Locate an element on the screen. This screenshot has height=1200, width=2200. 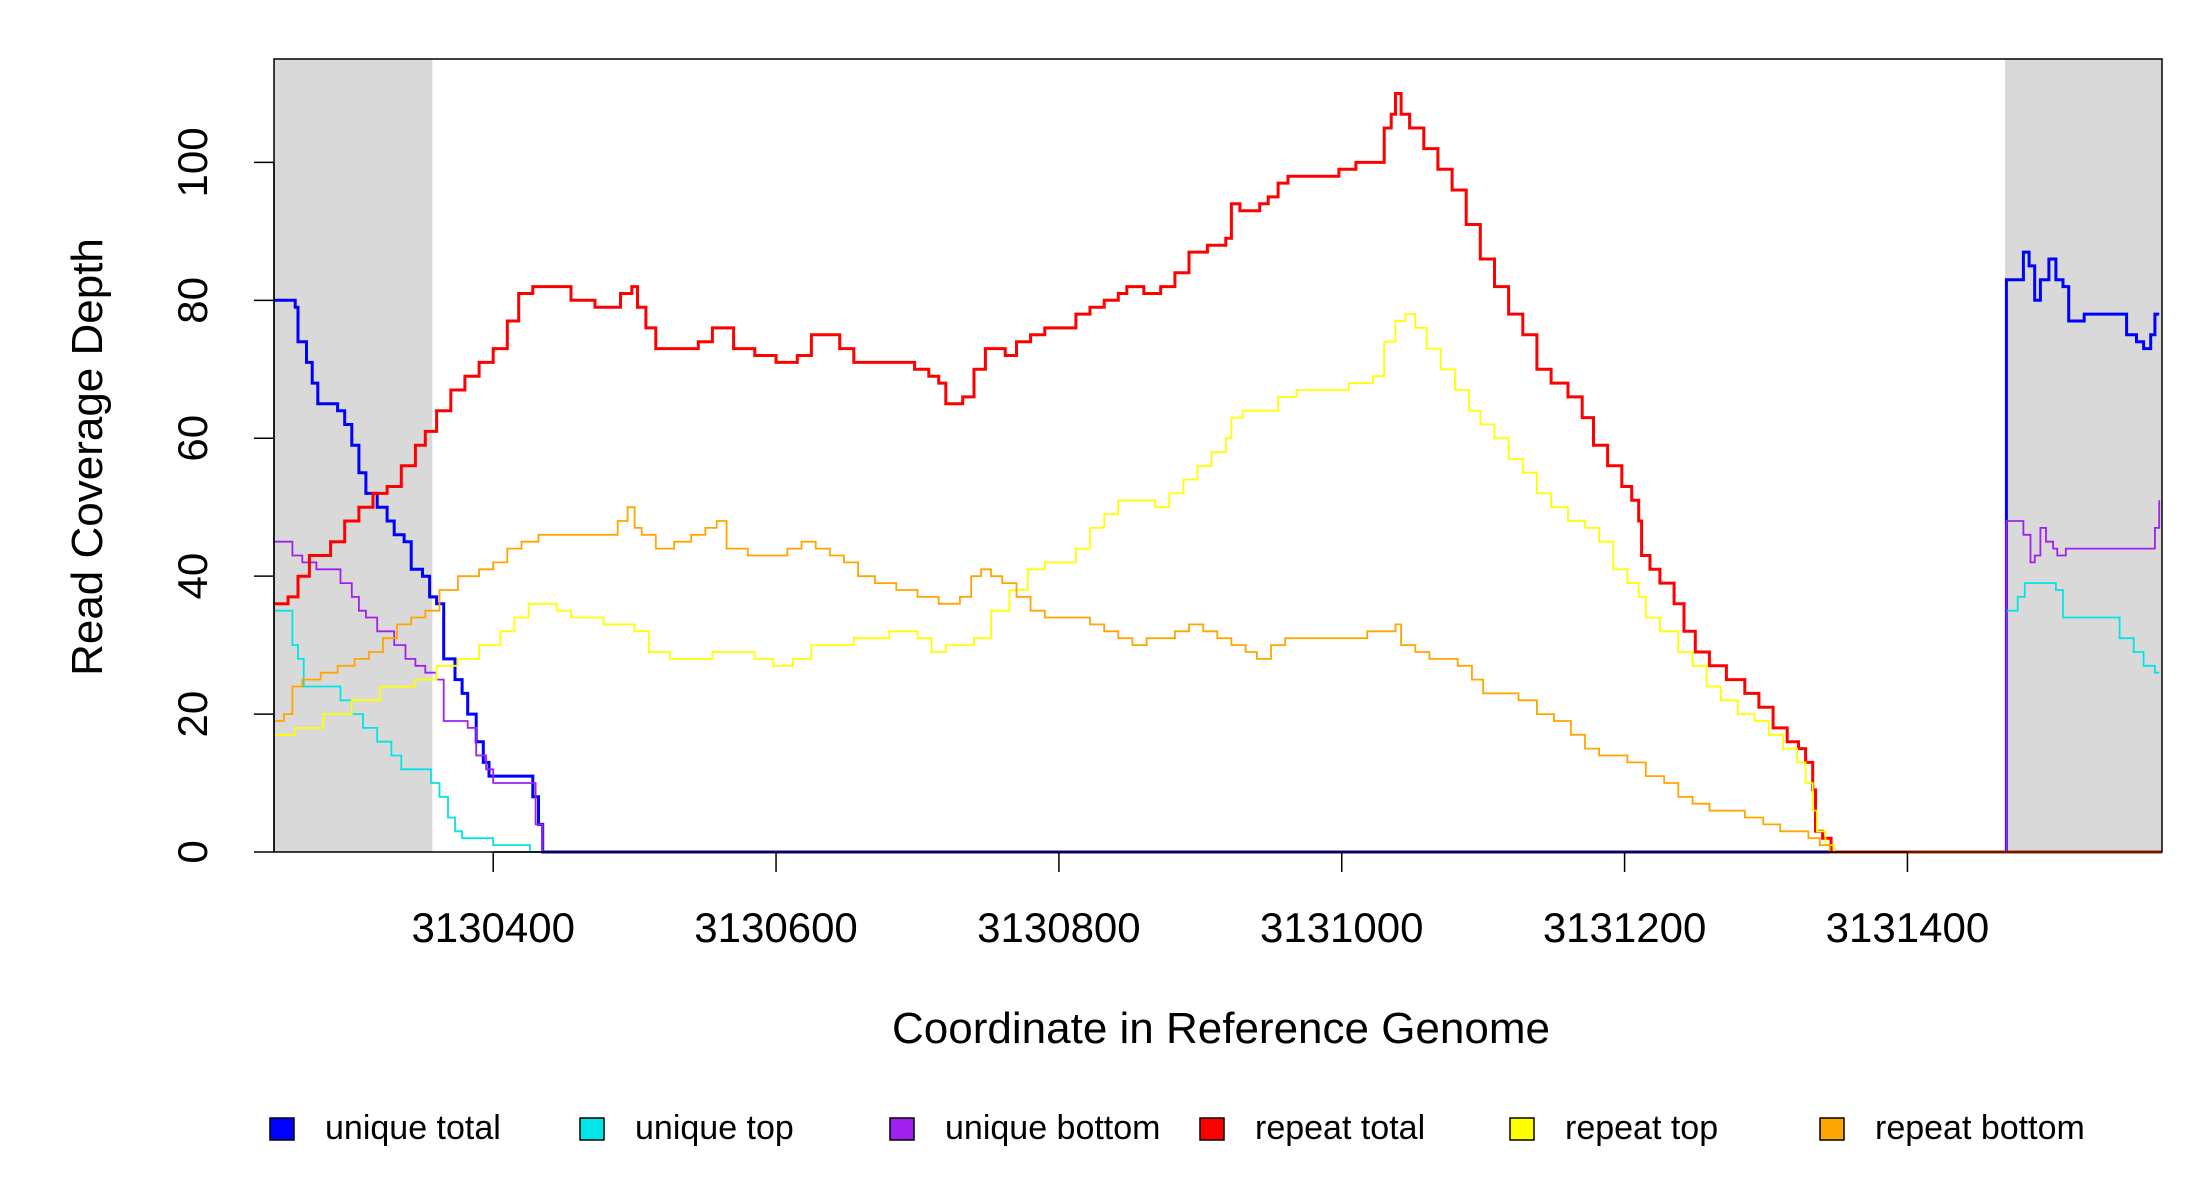
y-tick-label: 40 is located at coordinates (192, 576).